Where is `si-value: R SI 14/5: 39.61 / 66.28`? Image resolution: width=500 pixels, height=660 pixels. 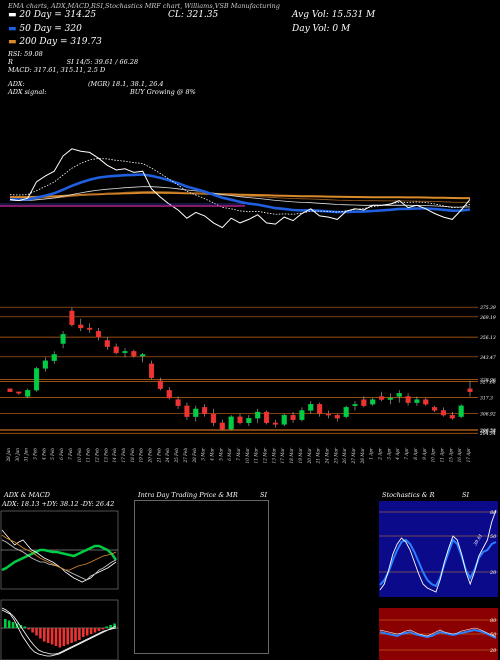 si-value: R SI 14/5: 39.61 / 66.28 is located at coordinates (73, 62).